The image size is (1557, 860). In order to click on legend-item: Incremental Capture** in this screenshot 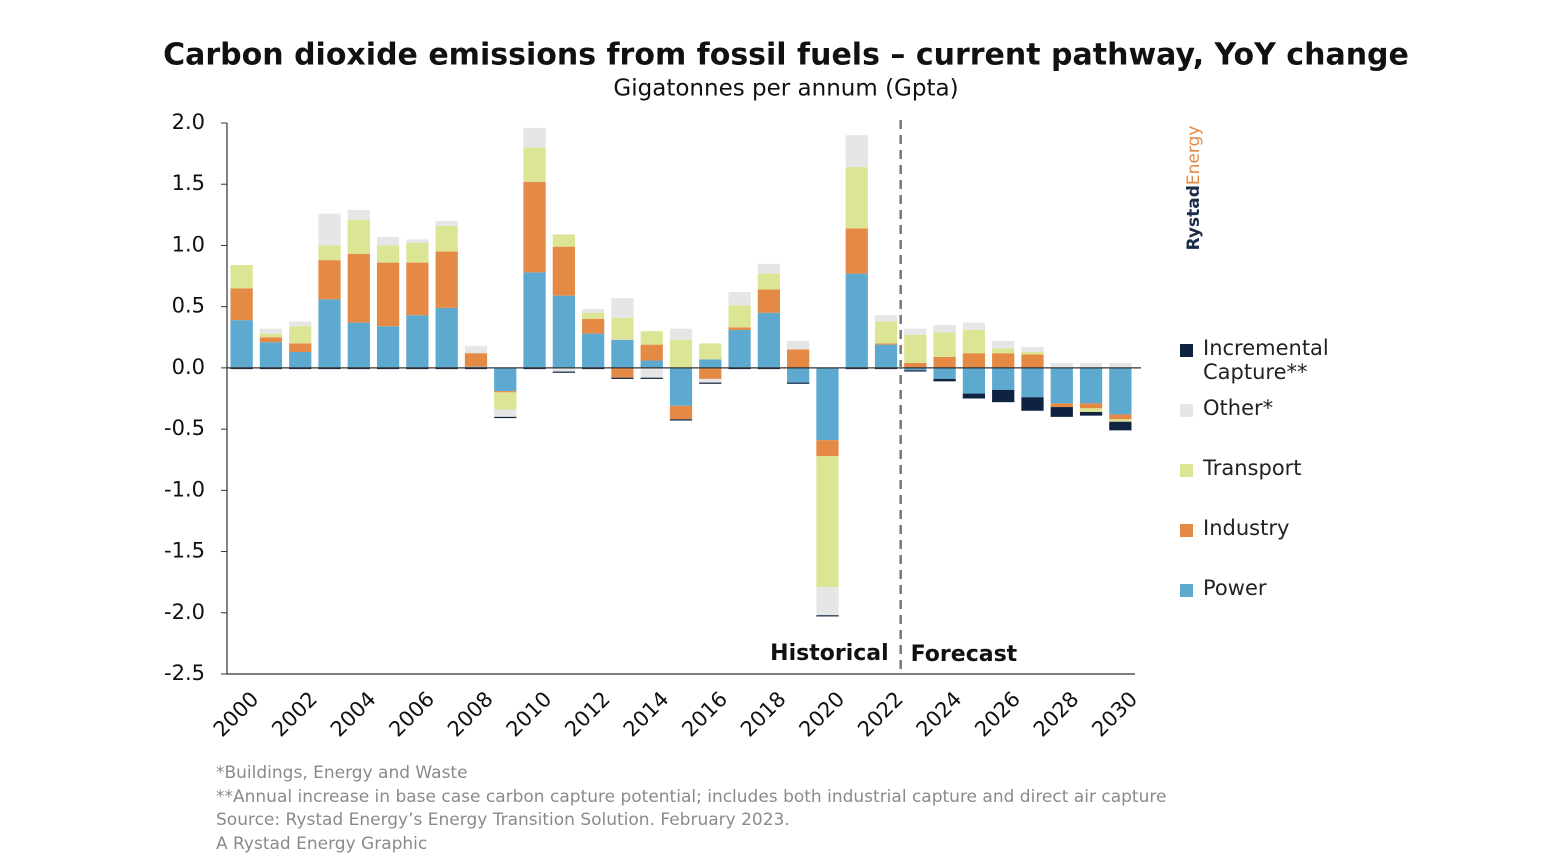, I will do `click(1268, 366)`.